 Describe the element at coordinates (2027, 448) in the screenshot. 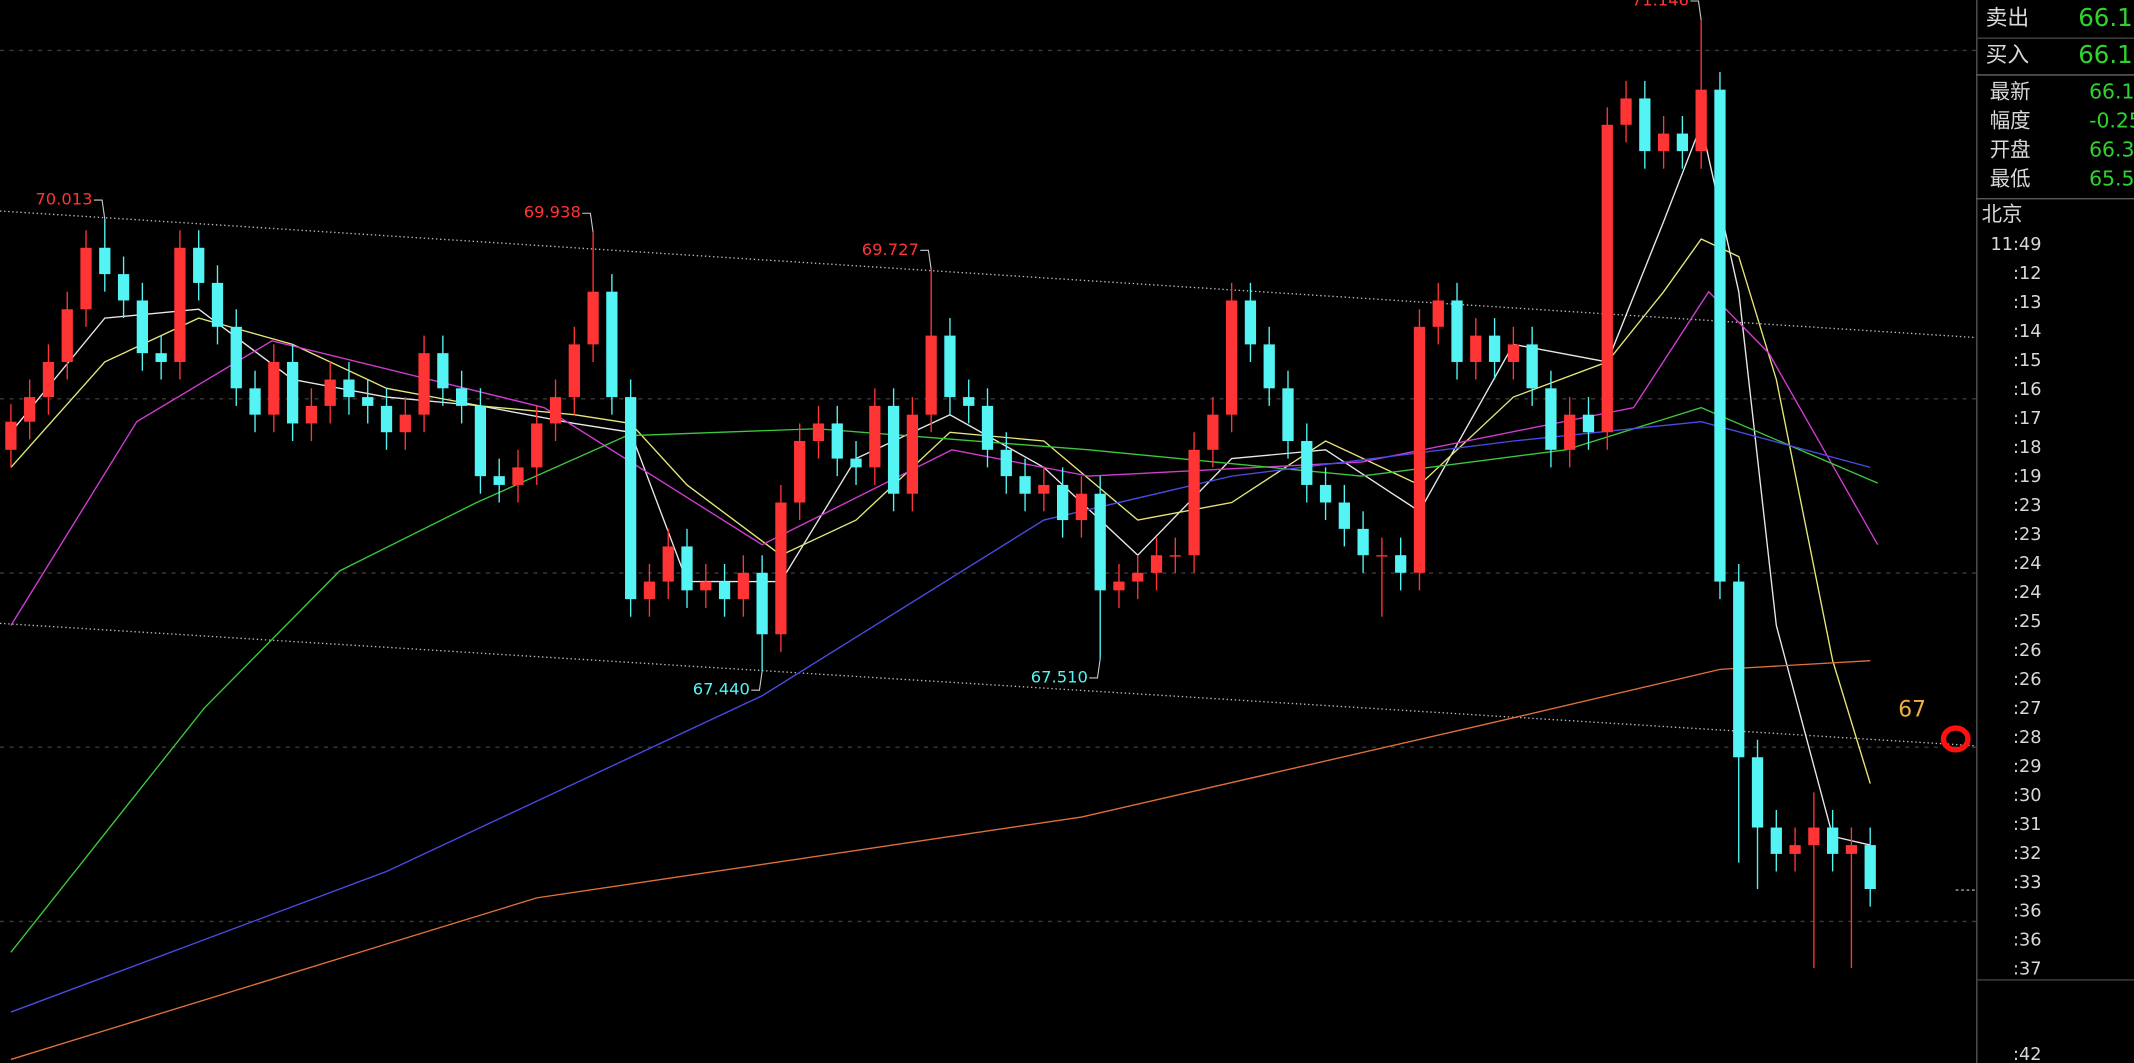

I see `time-label: :18` at that location.